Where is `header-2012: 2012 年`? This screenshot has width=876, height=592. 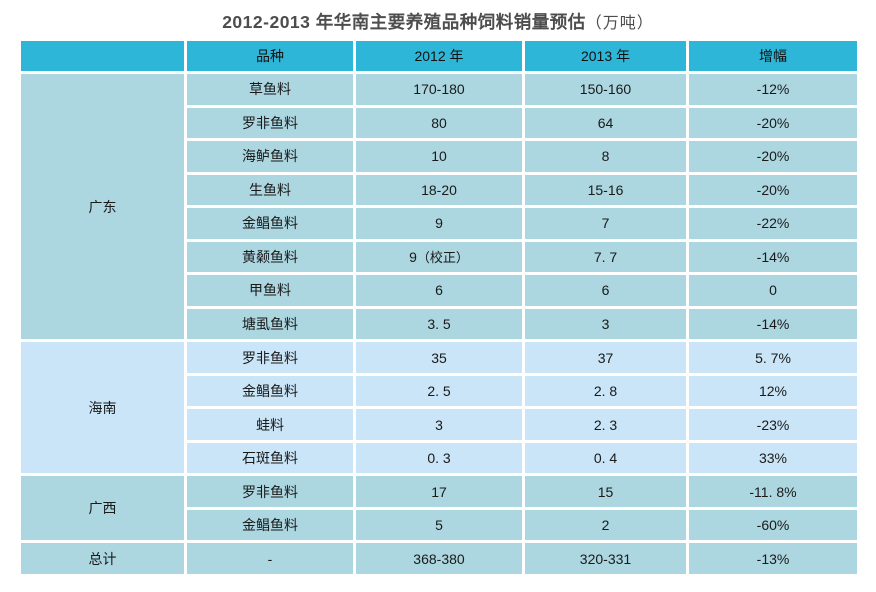
header-2012: 2012 年 is located at coordinates (439, 56).